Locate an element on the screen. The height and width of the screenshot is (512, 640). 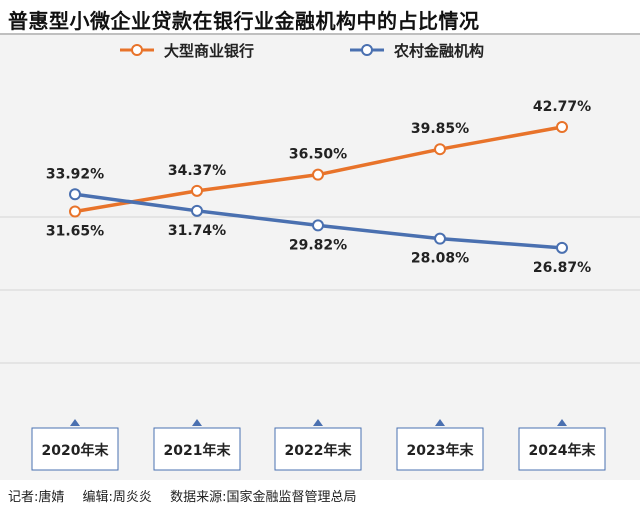
x-tick-label: 2020年末 is located at coordinates (76, 450).